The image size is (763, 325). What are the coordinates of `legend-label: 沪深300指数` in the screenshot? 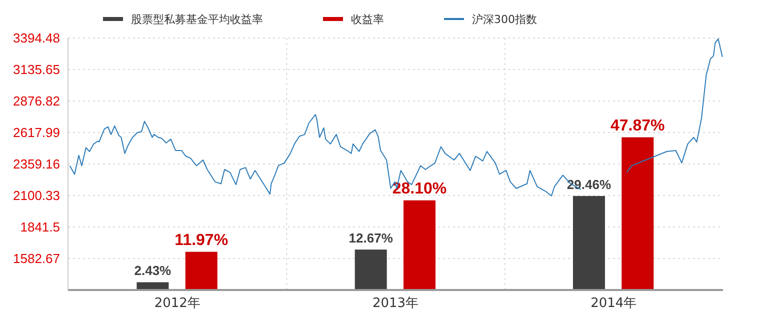 It's located at (504, 19).